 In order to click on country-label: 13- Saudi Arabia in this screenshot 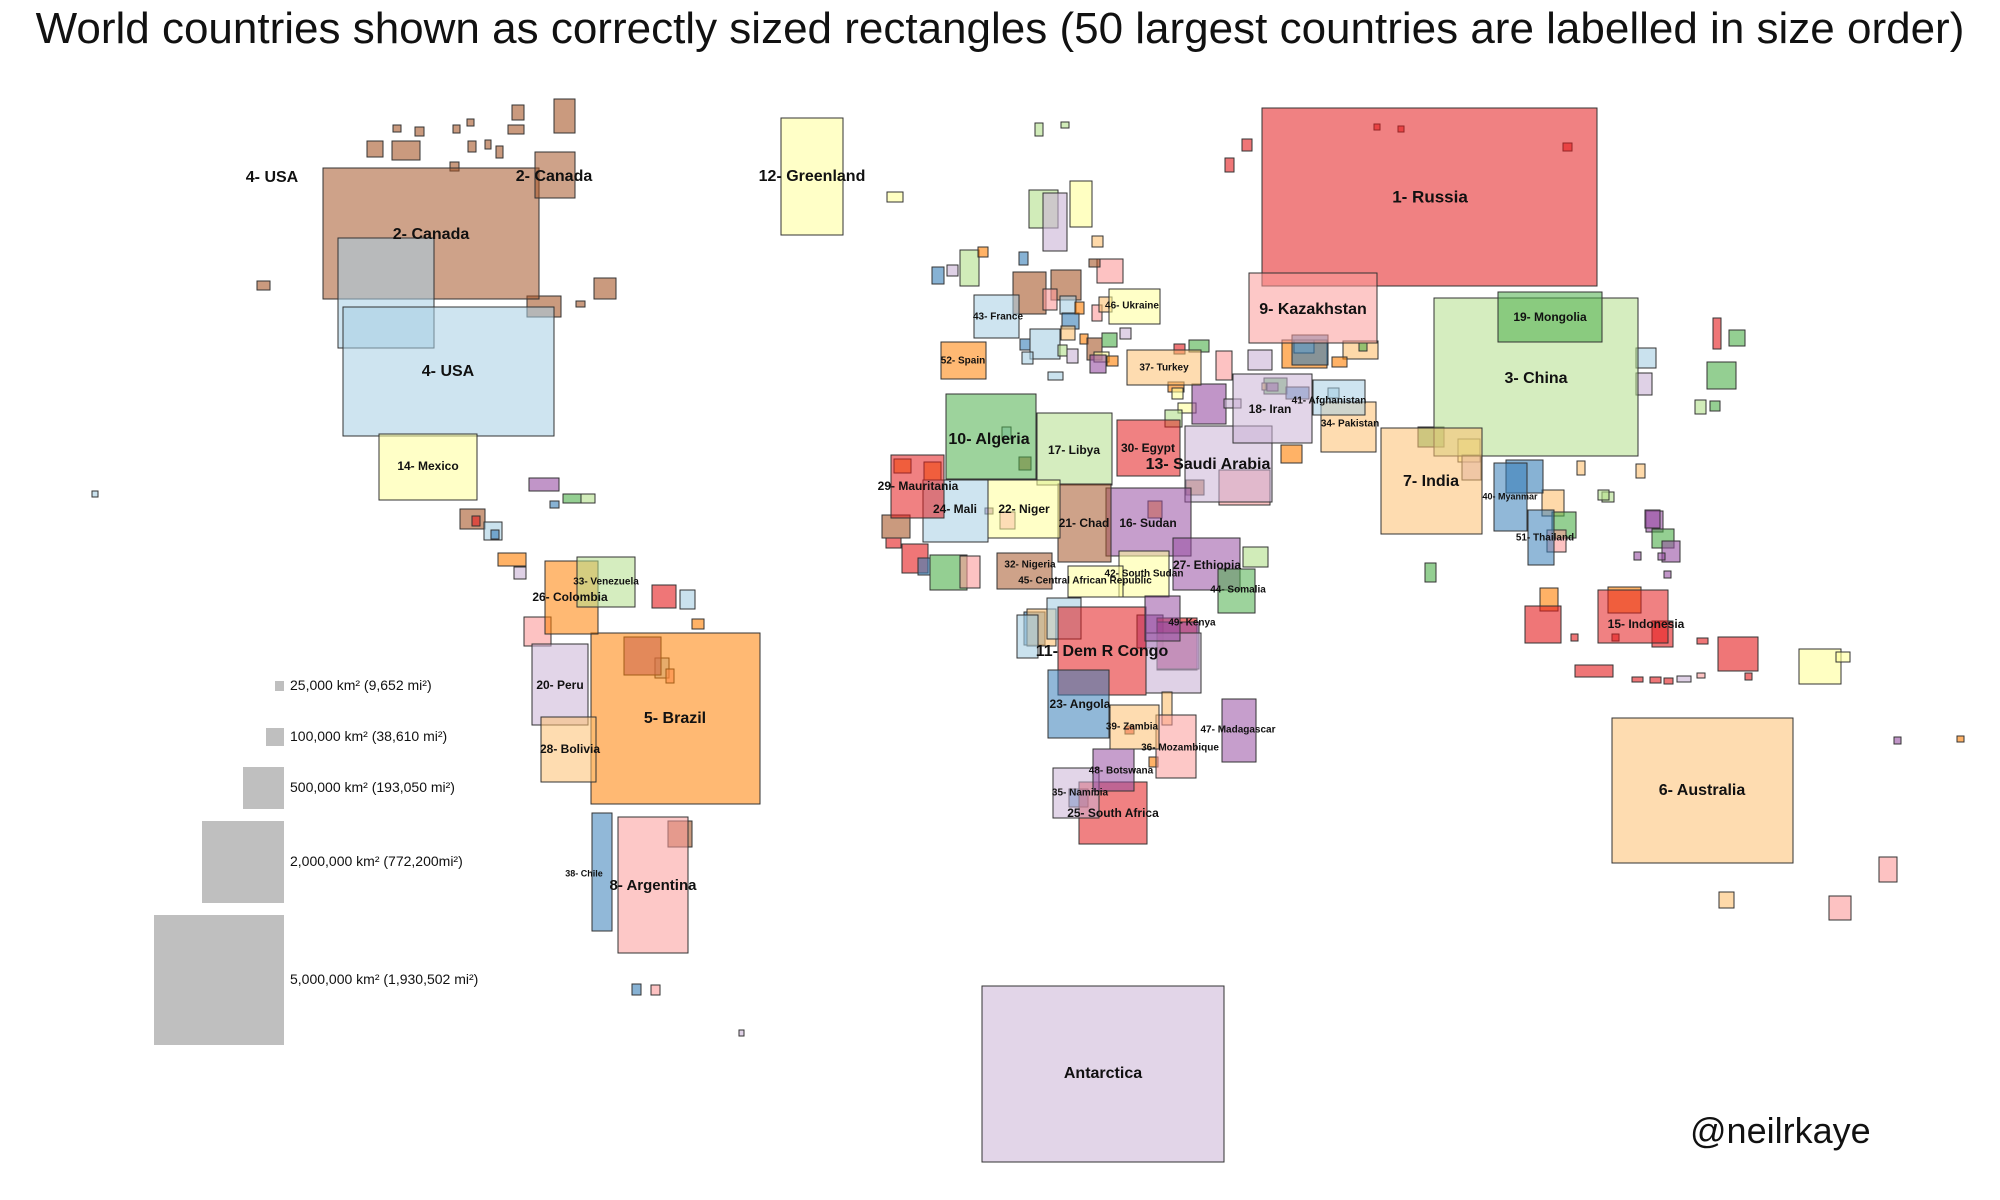, I will do `click(1208, 464)`.